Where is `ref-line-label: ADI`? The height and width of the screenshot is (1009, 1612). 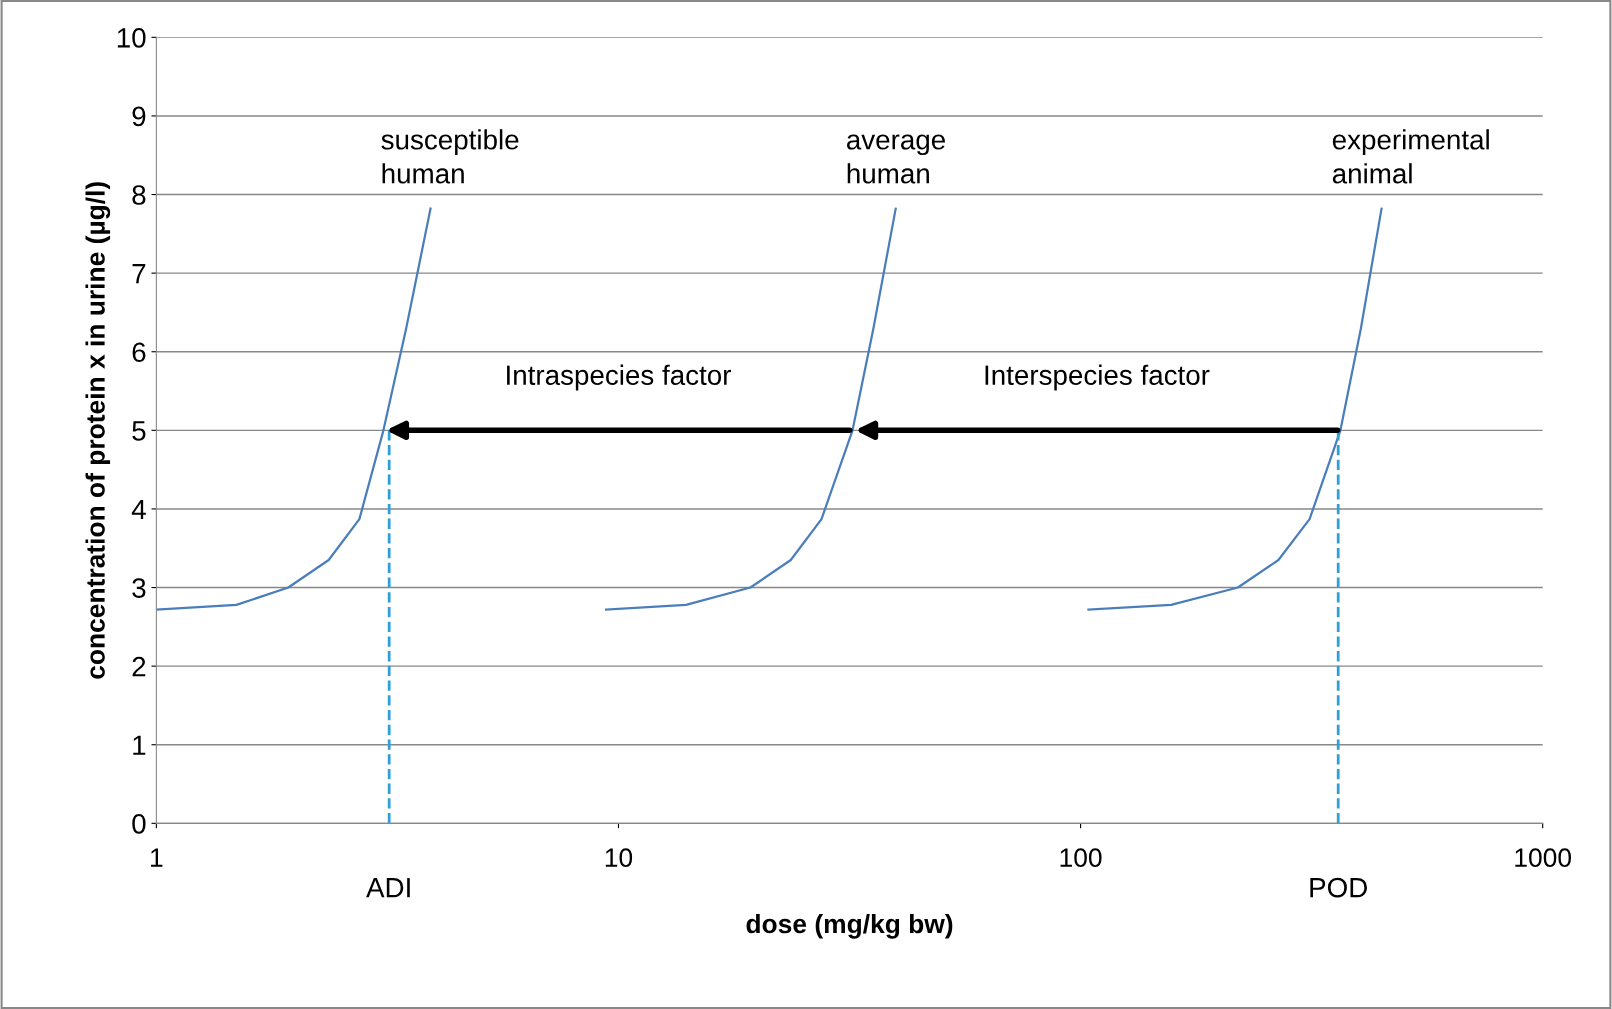
ref-line-label: ADI is located at coordinates (388, 888).